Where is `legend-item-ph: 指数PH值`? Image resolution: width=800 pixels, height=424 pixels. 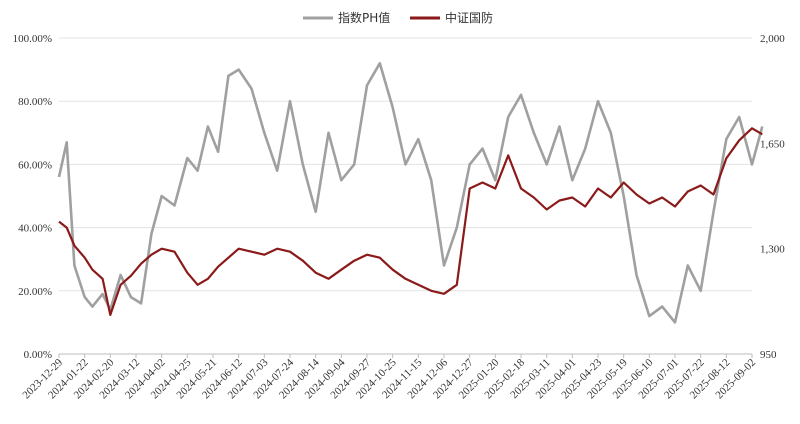
legend-item-ph: 指数PH值 is located at coordinates (346, 17).